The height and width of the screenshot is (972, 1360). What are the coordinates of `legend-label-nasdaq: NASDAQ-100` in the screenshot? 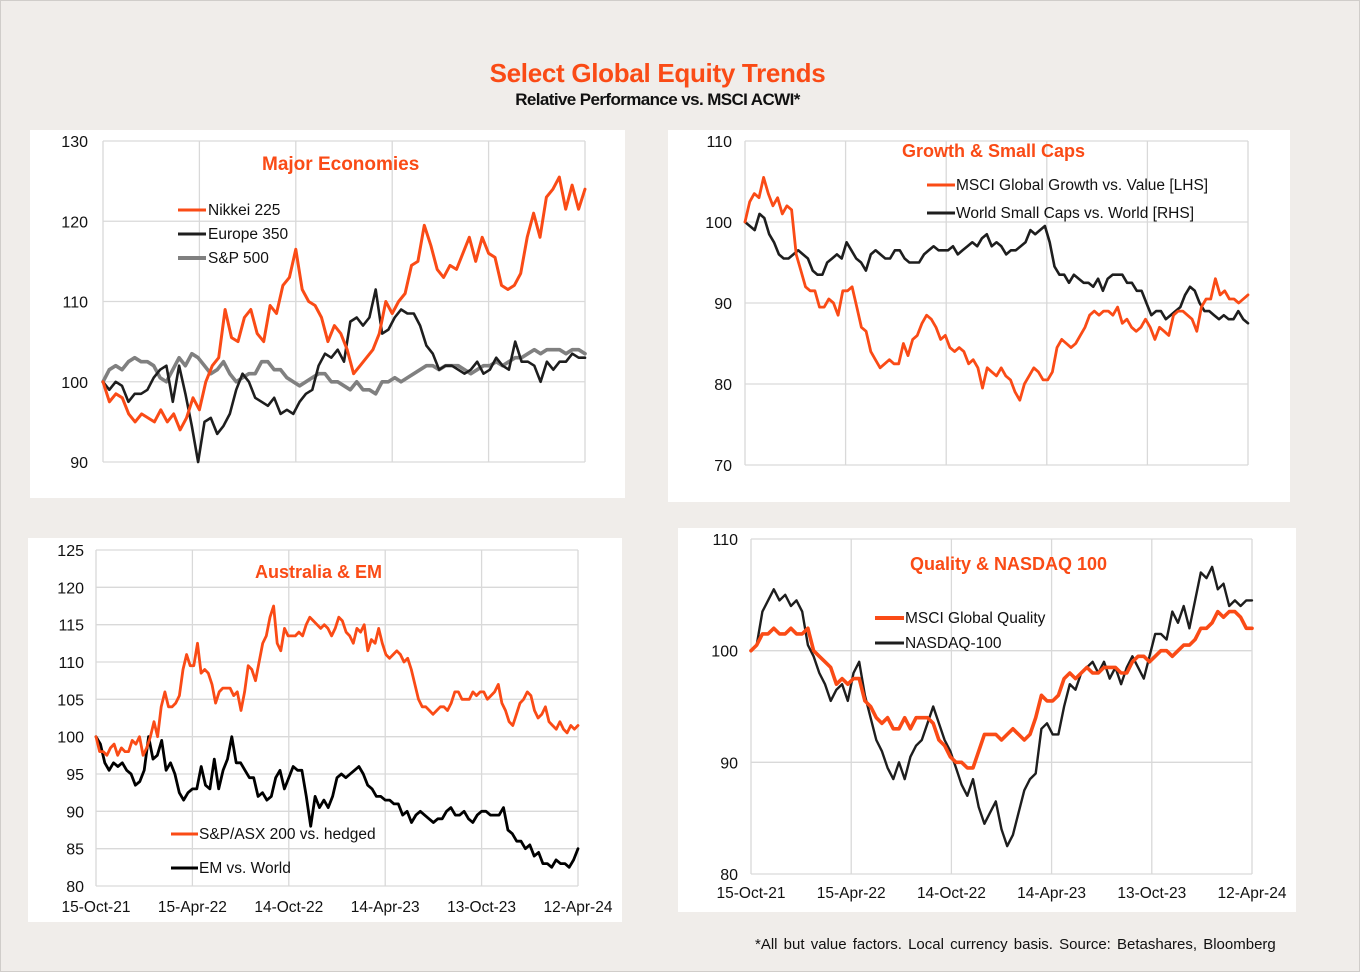 It's located at (953, 643).